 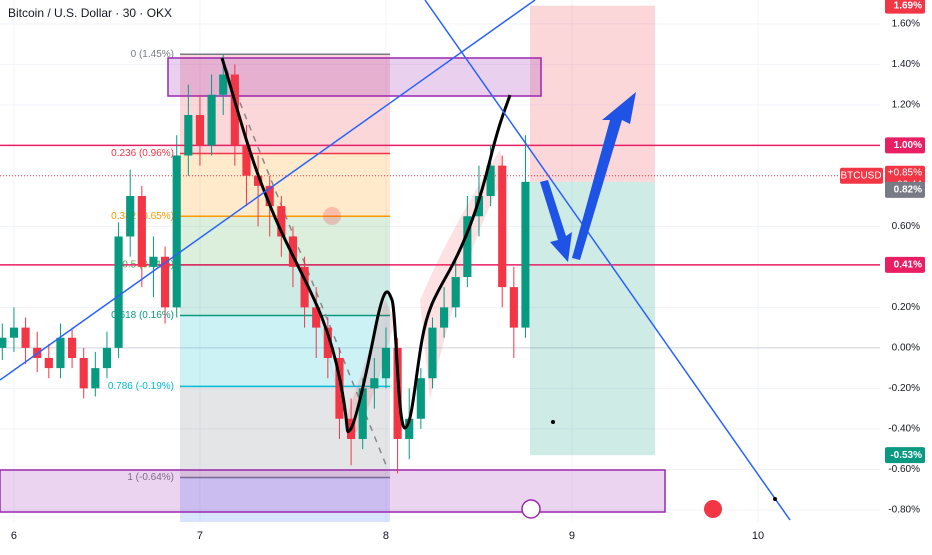 I want to click on y-tick-label: -0.60%, so click(x=904, y=469).